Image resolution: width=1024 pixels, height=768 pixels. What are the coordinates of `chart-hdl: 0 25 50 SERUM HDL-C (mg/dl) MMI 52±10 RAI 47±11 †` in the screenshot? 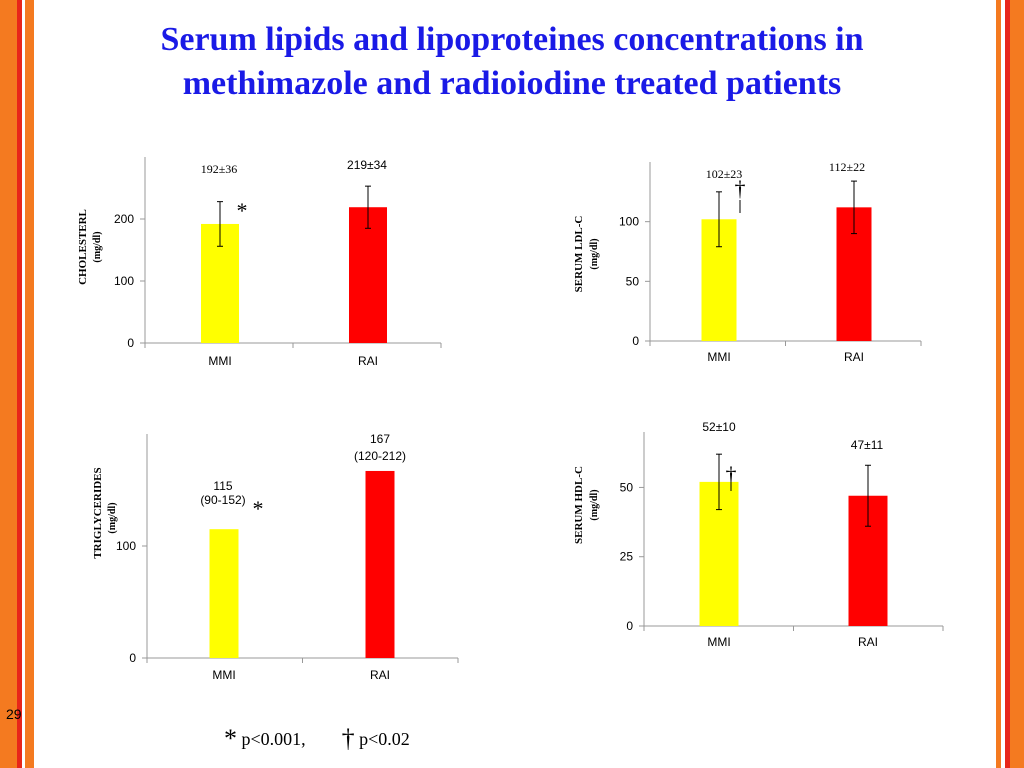 It's located at (758, 534).